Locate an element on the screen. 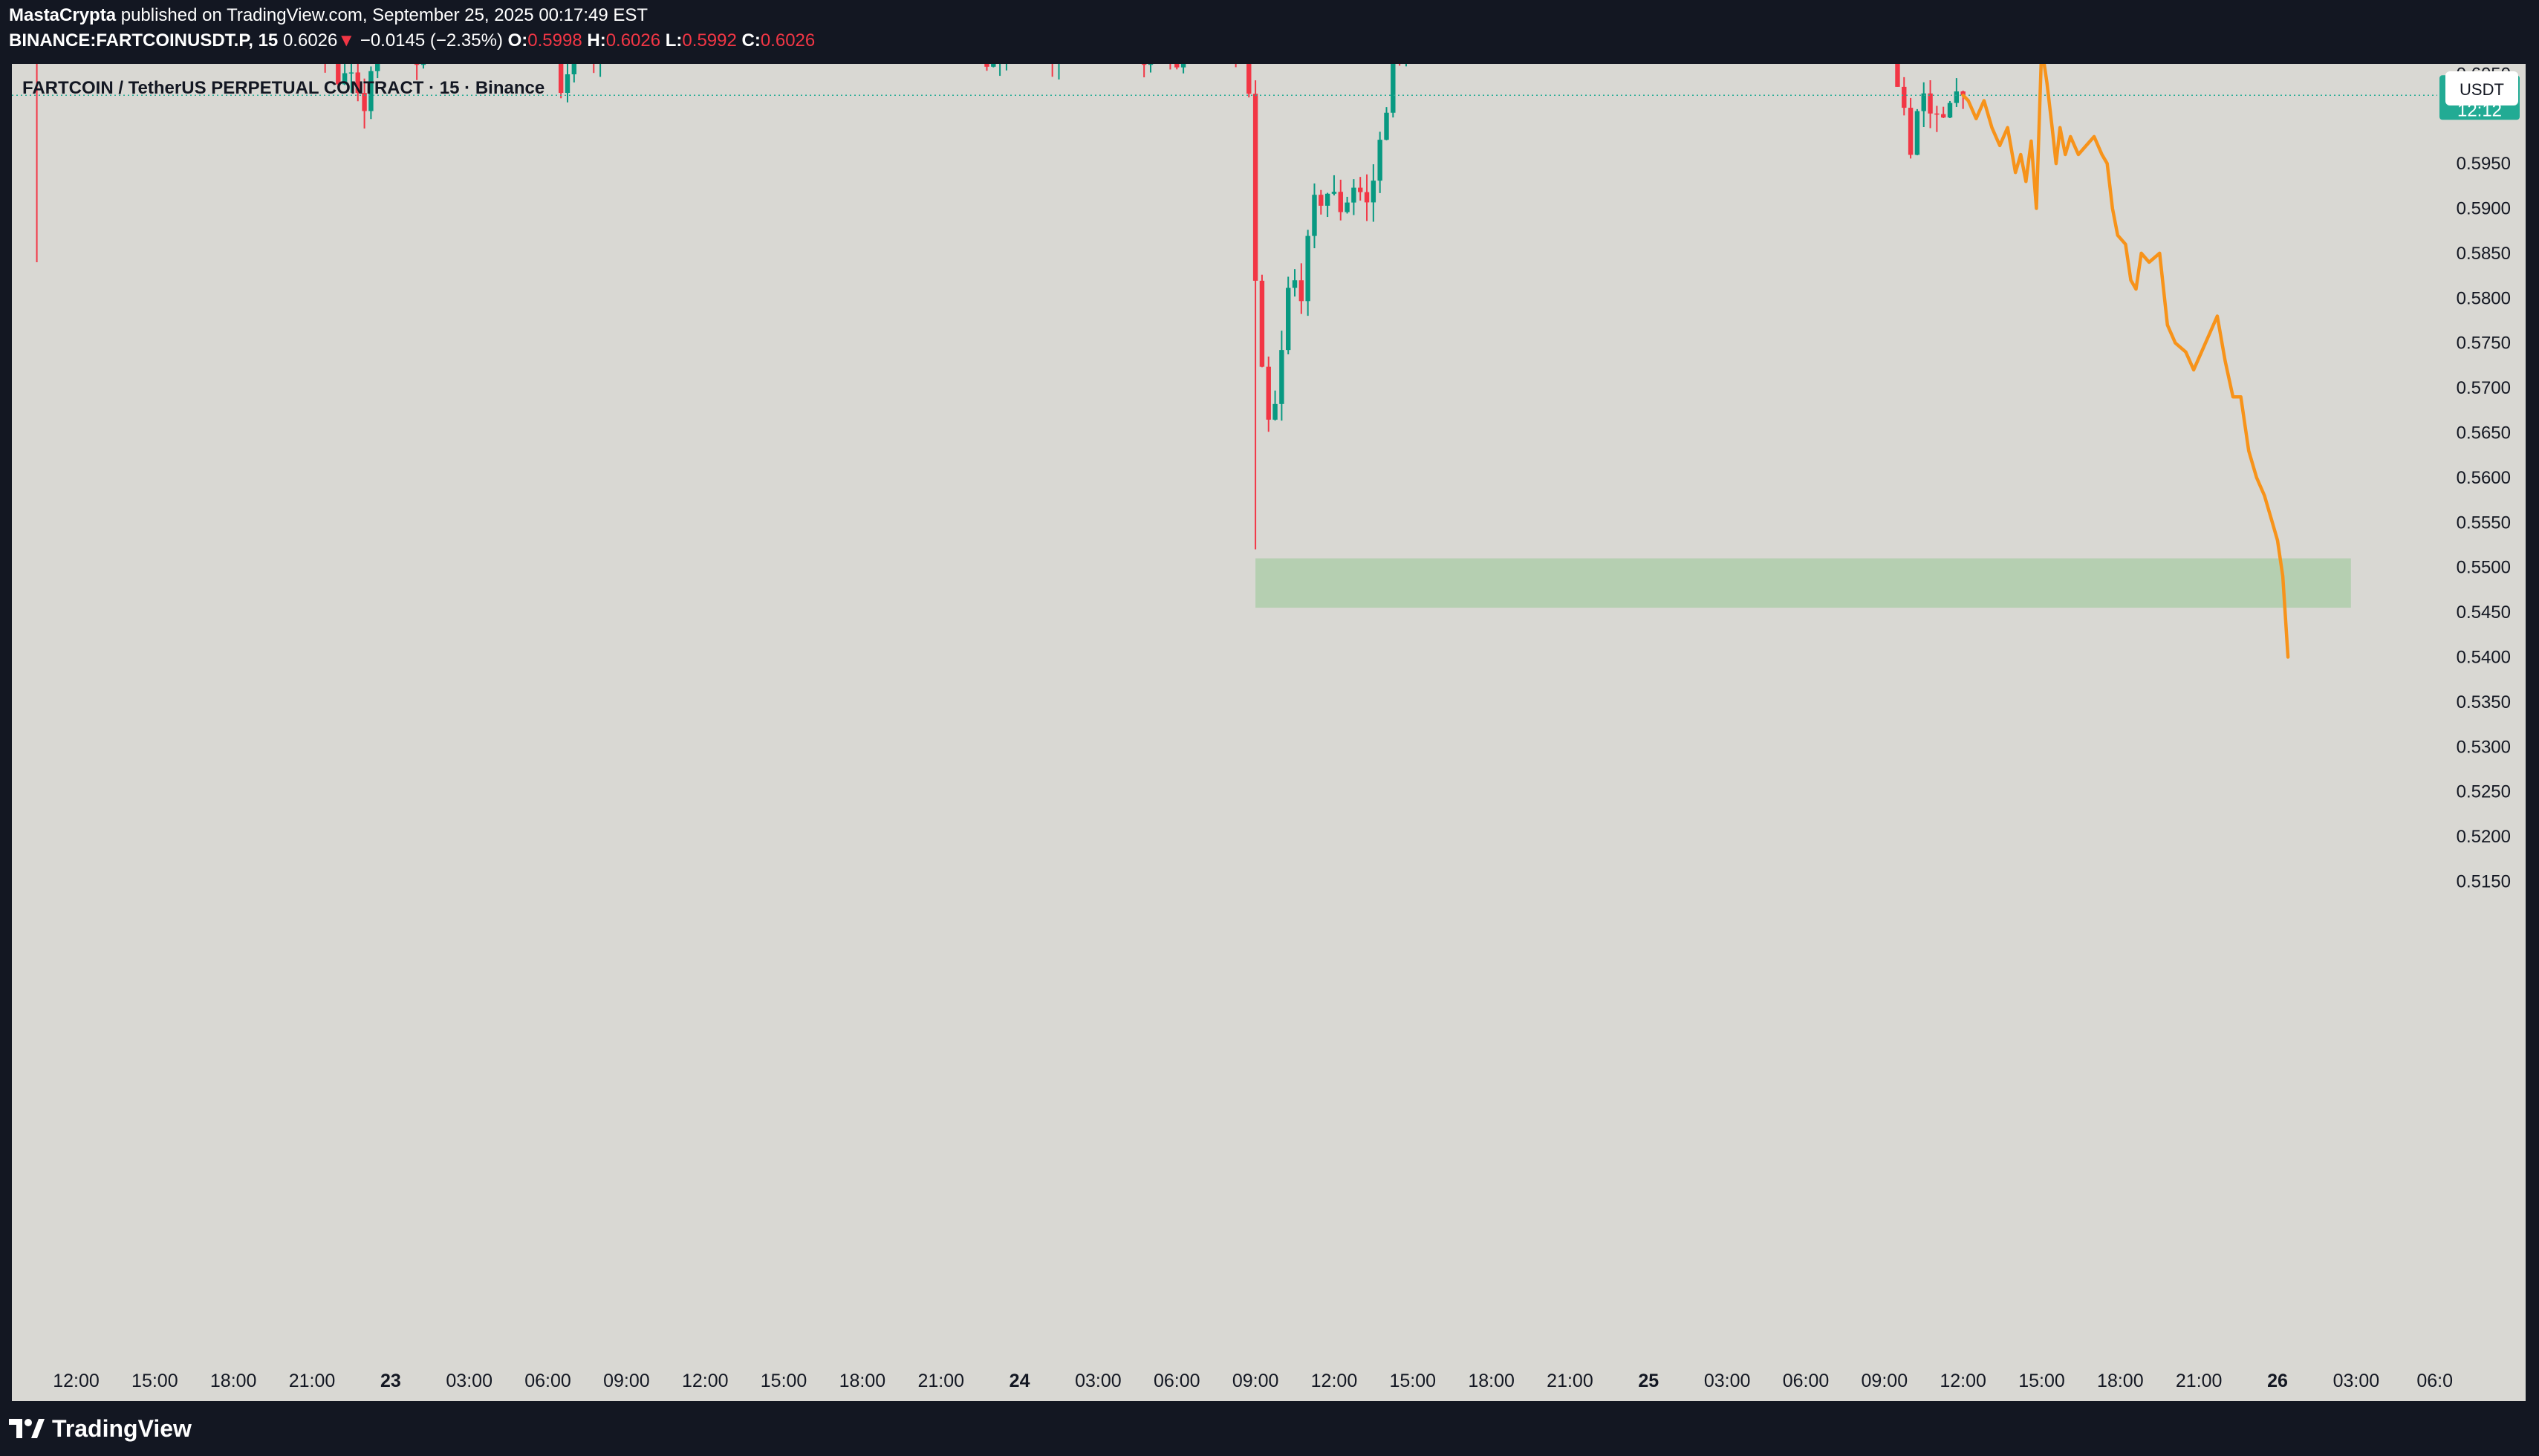 The width and height of the screenshot is (2539, 1456). y-tick-label: 0.5200 is located at coordinates (2484, 837).